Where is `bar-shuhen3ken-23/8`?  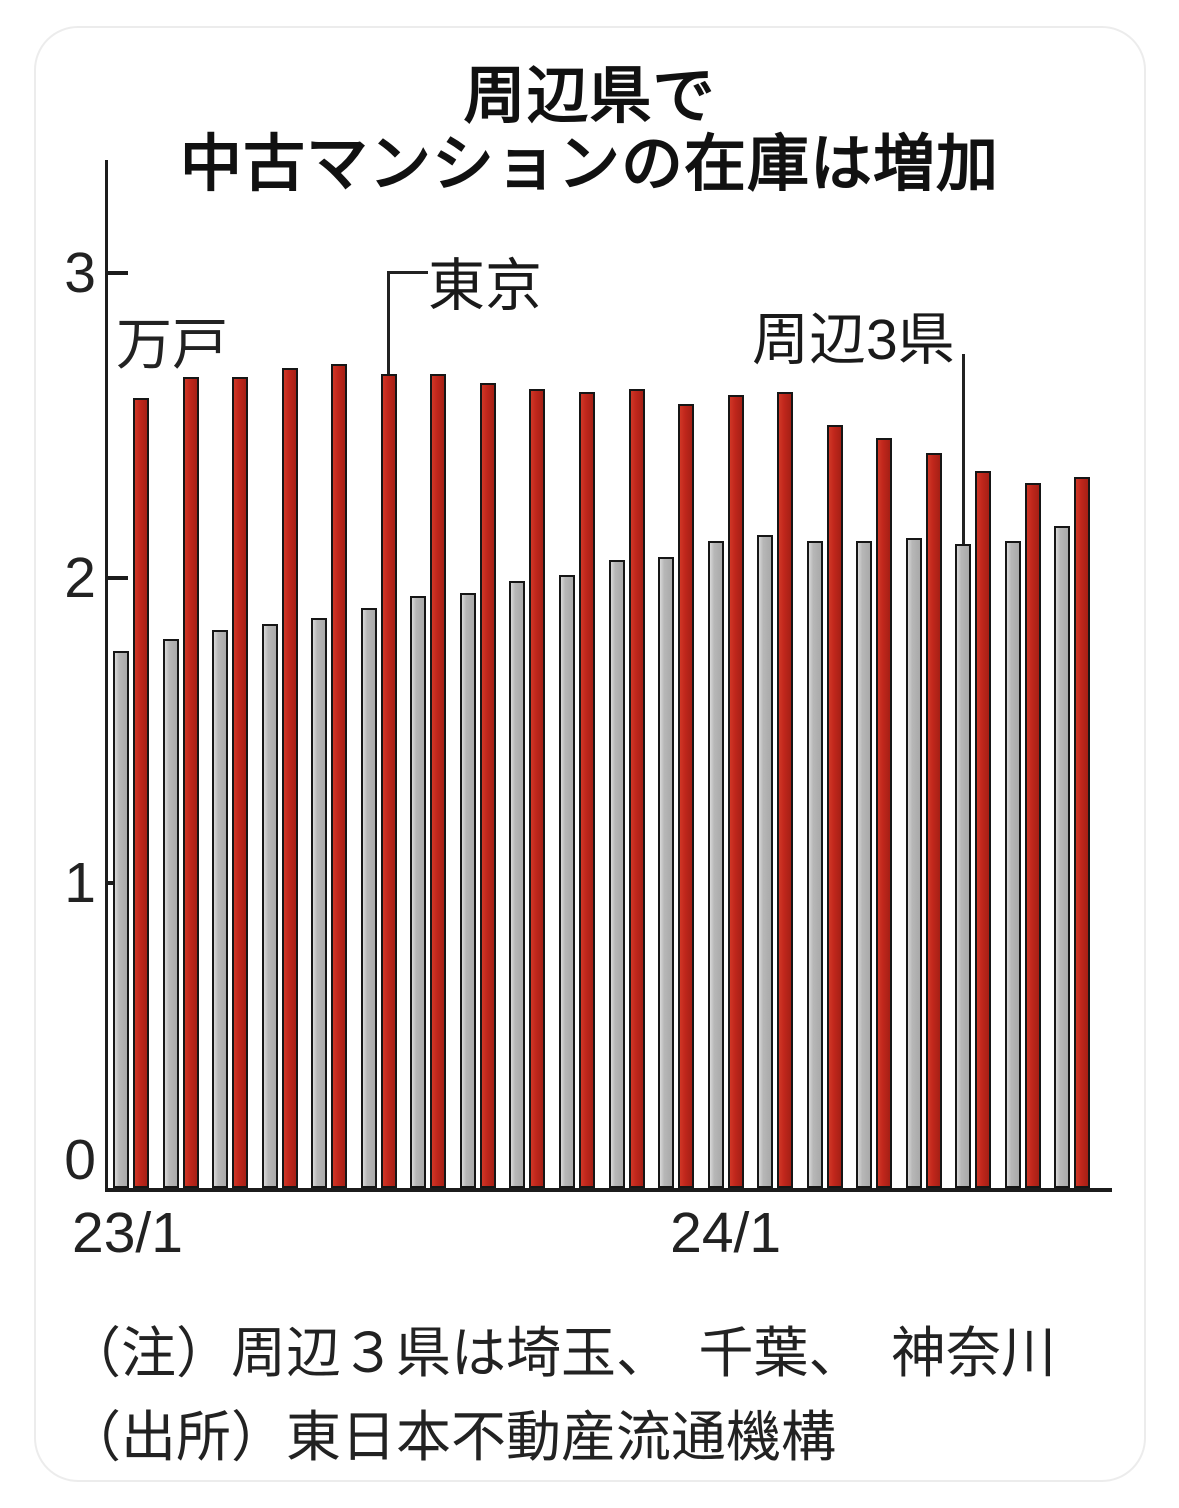
bar-shuhen3ken-23/8 is located at coordinates (467, 890).